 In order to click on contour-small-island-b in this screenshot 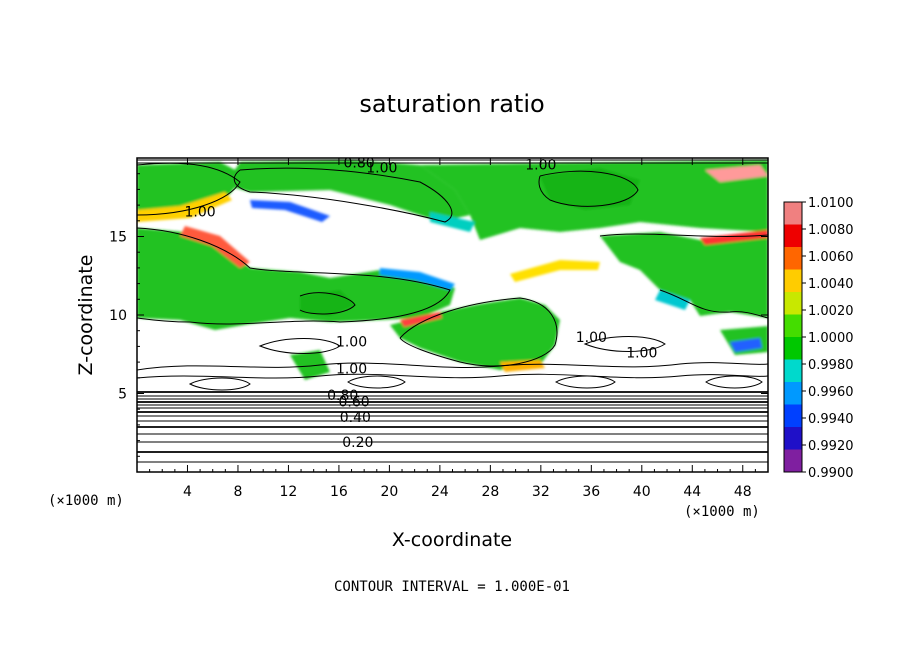, I will do `click(327, 303)`.